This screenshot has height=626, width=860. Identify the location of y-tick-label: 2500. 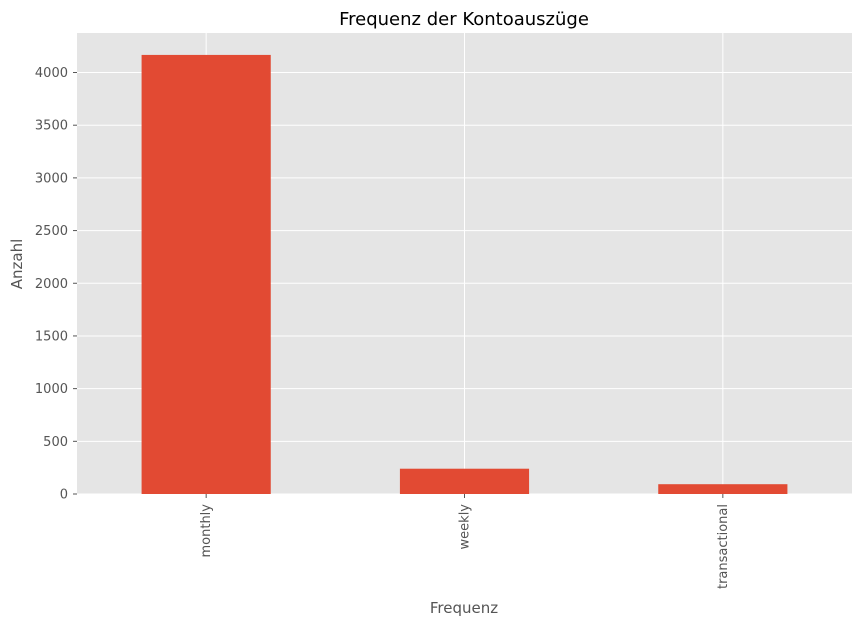
(51, 231).